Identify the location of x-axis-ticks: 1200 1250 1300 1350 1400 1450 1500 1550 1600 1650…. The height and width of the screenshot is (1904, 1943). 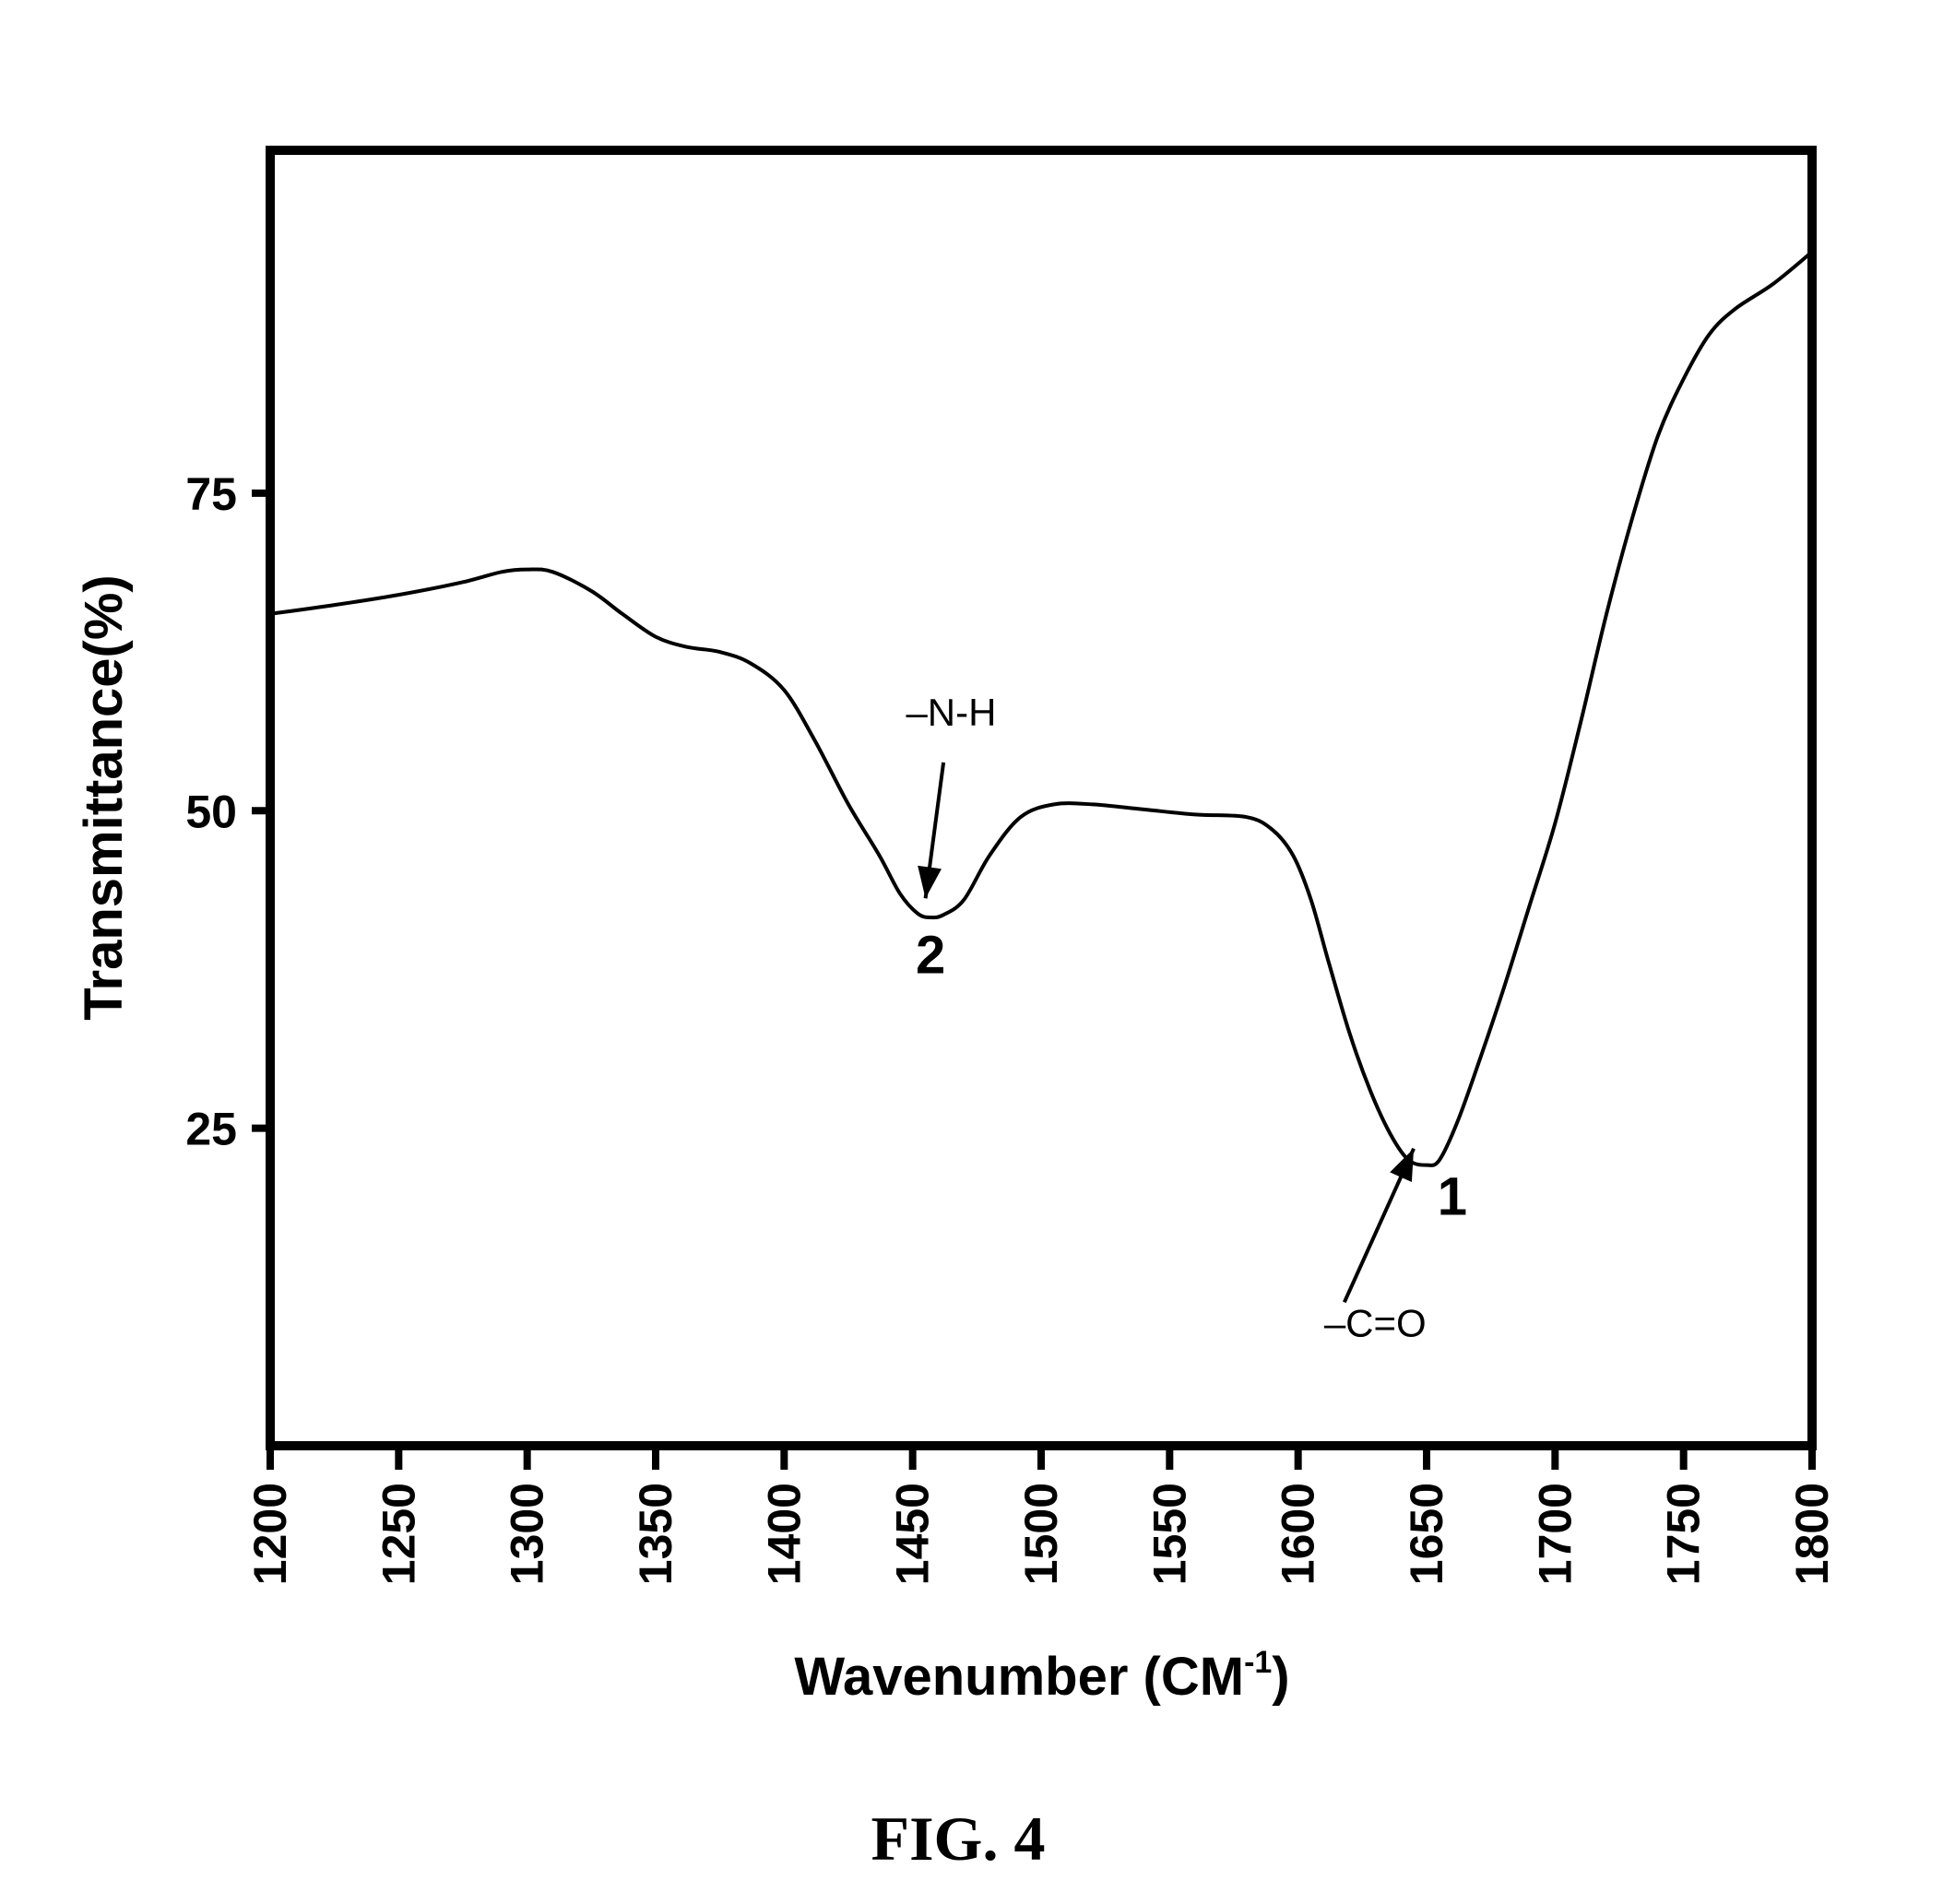
(1041, 1515).